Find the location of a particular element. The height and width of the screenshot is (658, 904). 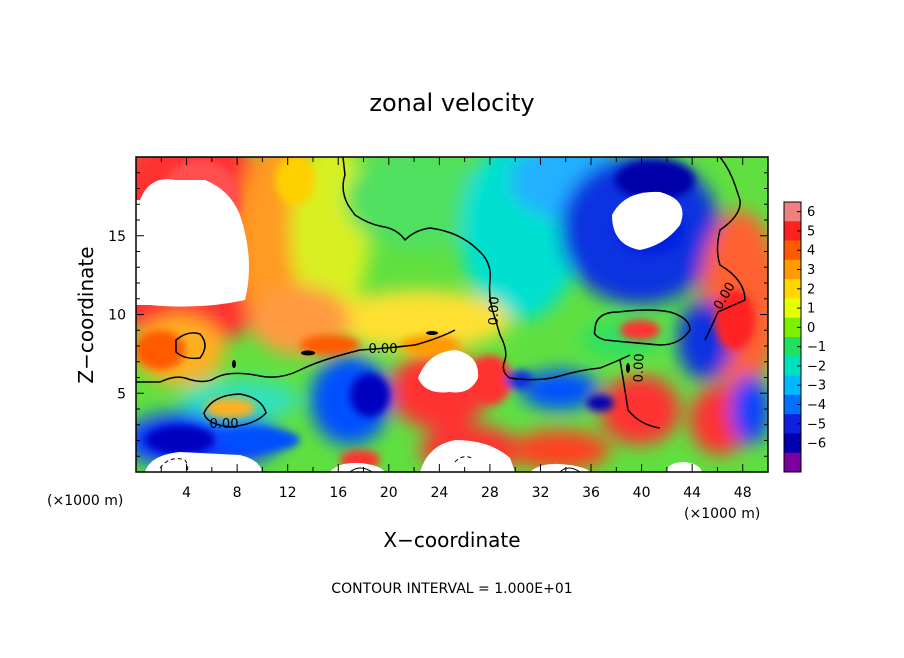

colorbar-label: 4 is located at coordinates (811, 251).